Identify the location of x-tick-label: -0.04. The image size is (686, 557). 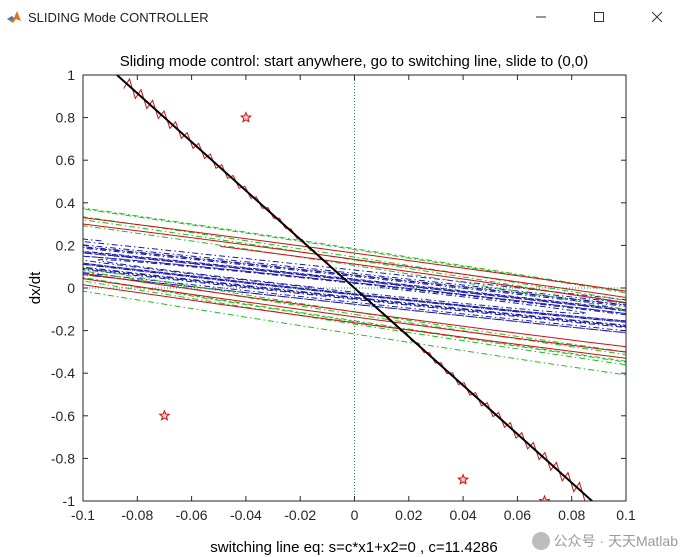
(246, 515).